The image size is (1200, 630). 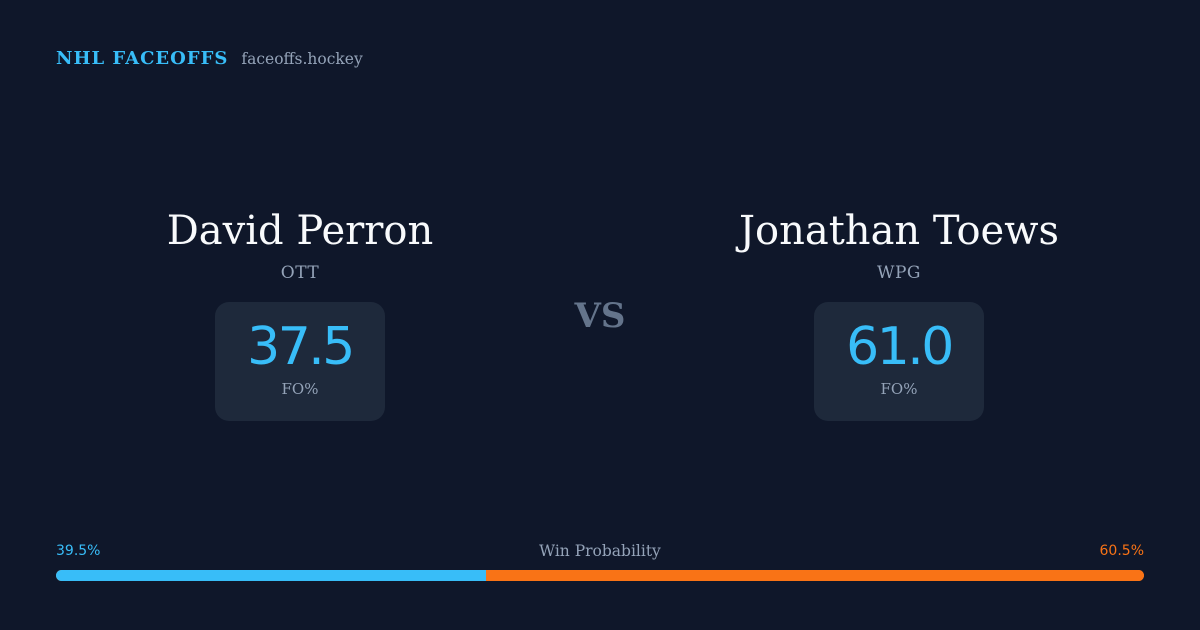 I want to click on win-probability-labels: 39.5% Win Probability 60.5%, so click(x=600, y=553).